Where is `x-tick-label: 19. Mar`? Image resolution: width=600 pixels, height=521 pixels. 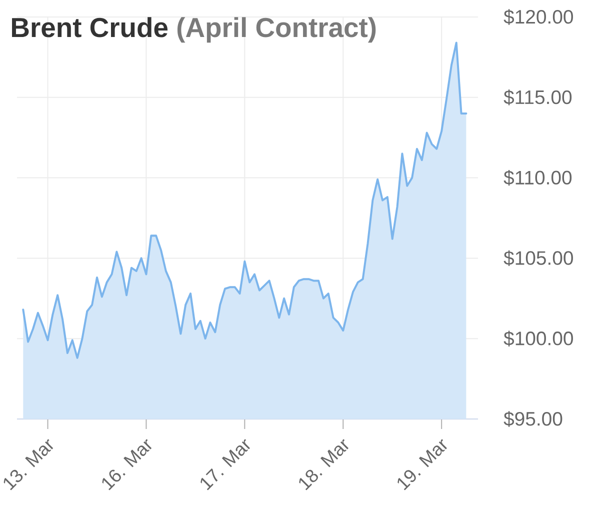
x-tick-label: 19. Mar is located at coordinates (422, 464).